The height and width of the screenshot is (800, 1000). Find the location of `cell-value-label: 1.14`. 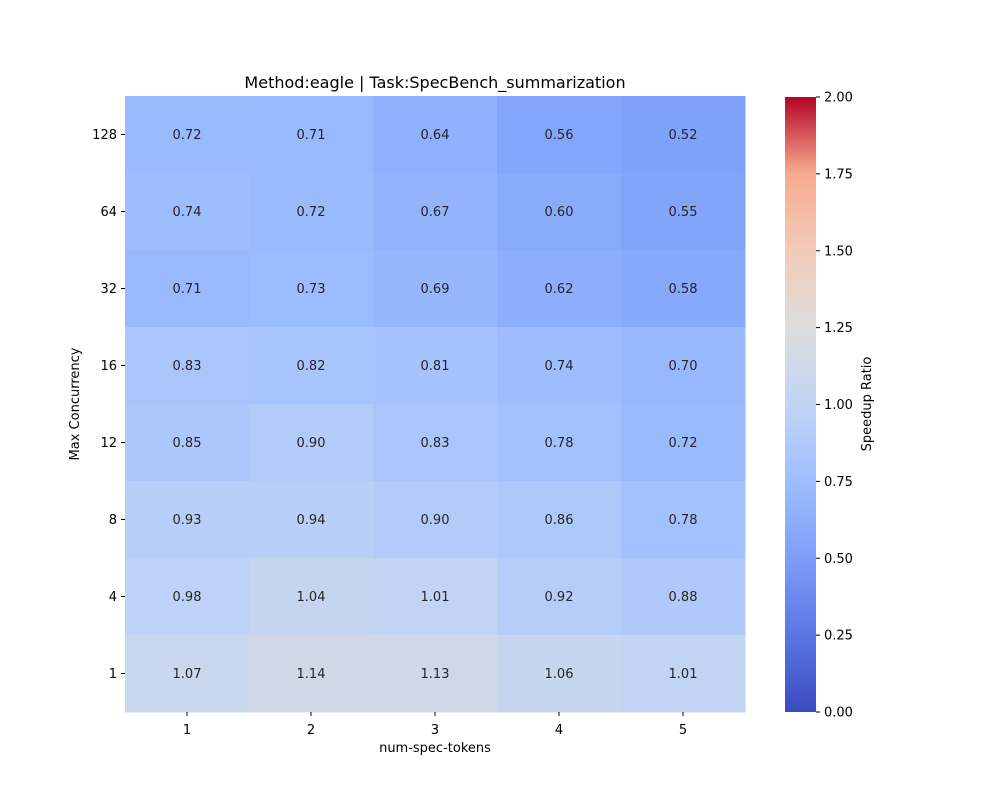

cell-value-label: 1.14 is located at coordinates (311, 674).